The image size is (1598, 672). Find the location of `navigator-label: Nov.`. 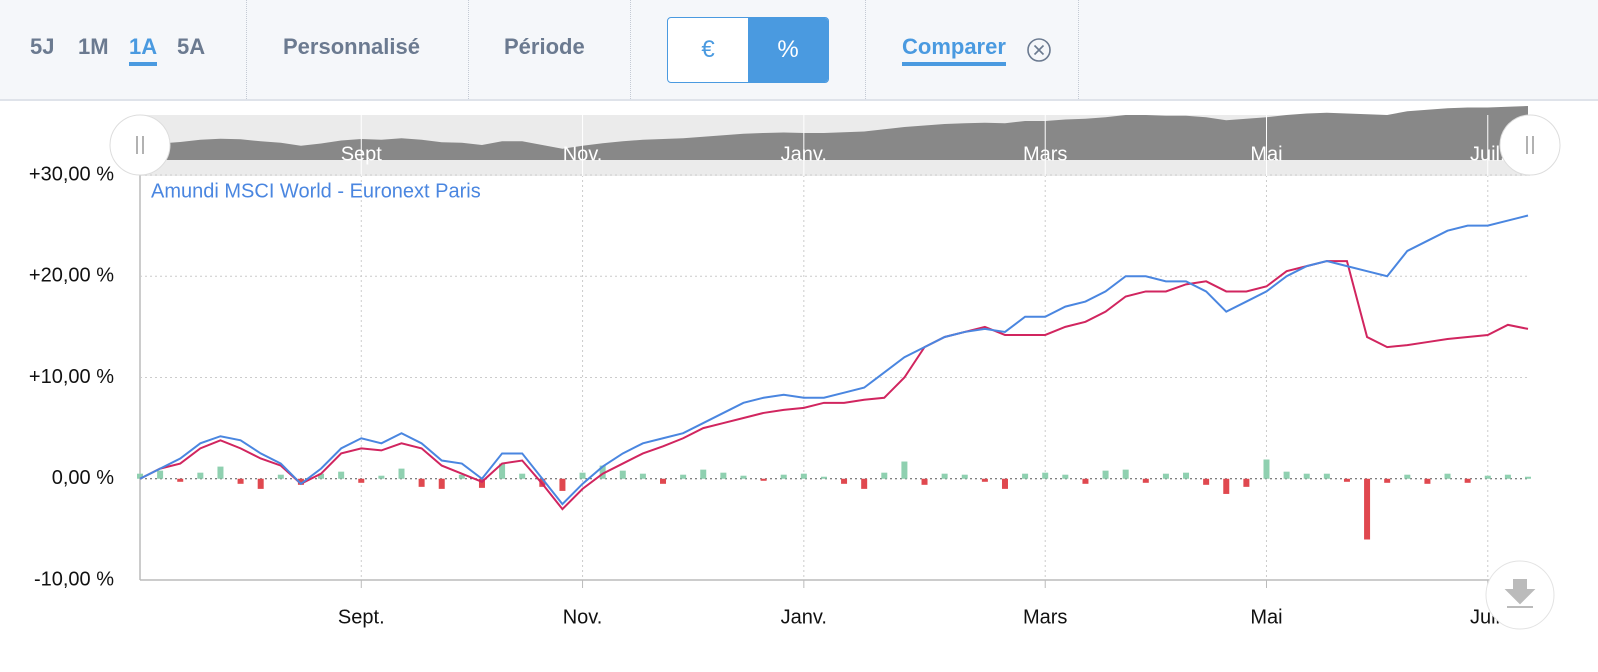

navigator-label: Nov. is located at coordinates (583, 154).